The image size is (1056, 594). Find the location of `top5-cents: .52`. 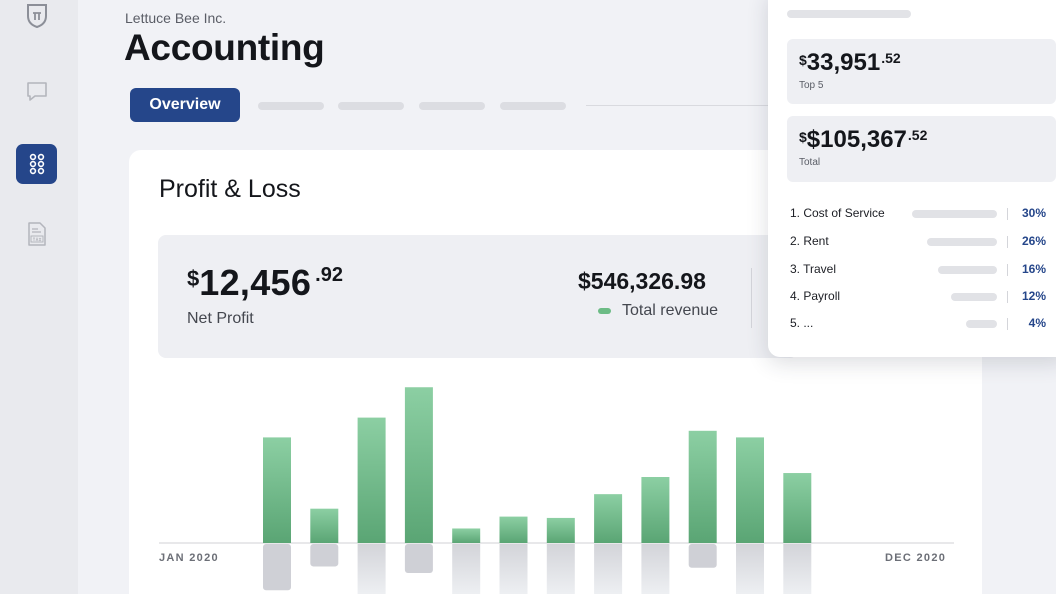

top5-cents: .52 is located at coordinates (891, 58).